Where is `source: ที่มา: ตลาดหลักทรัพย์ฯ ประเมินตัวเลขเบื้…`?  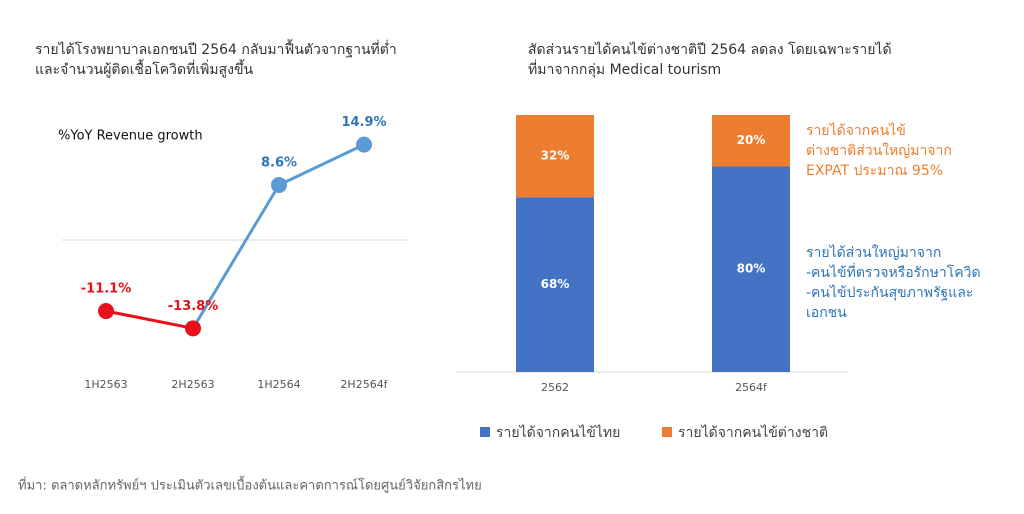 source: ที่มา: ตลาดหลักทรัพย์ฯ ประเมินตัวเลขเบื้… is located at coordinates (250, 485).